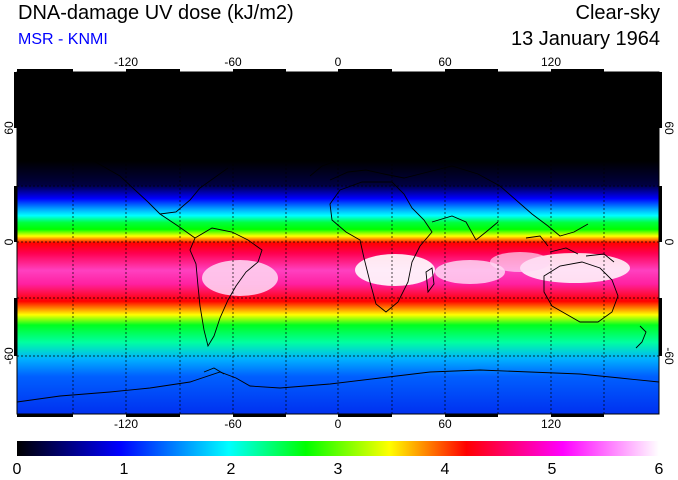 The image size is (678, 480). Describe the element at coordinates (17, 469) in the screenshot. I see `colorbar-label: 0` at that location.